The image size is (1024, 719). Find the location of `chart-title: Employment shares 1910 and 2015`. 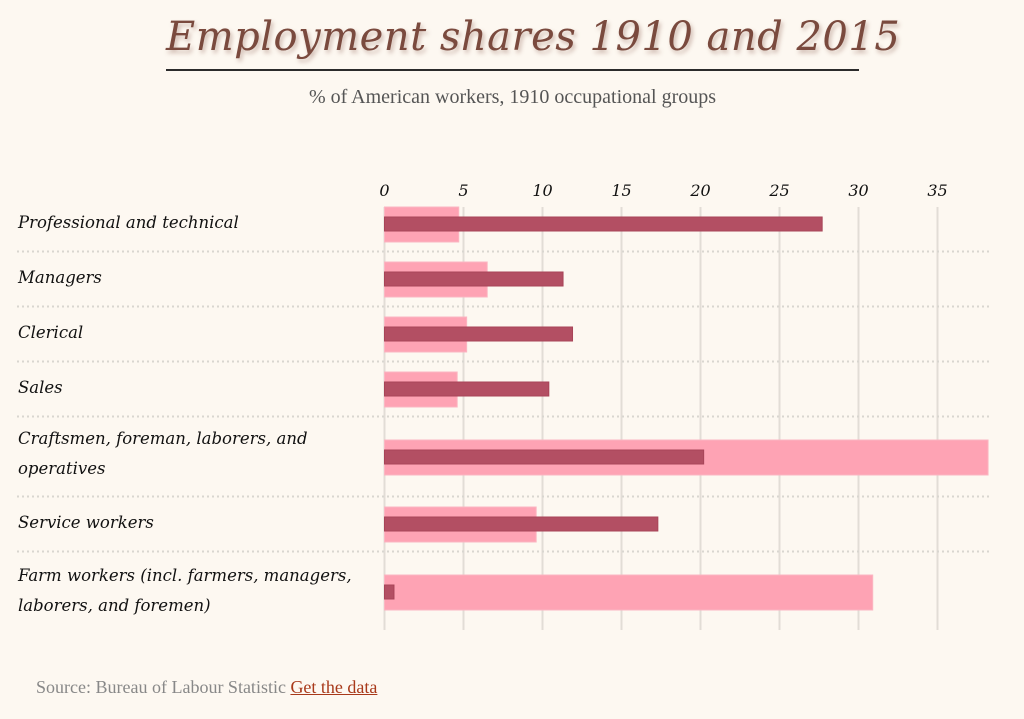

chart-title: Employment shares 1910 and 2015 is located at coordinates (533, 37).